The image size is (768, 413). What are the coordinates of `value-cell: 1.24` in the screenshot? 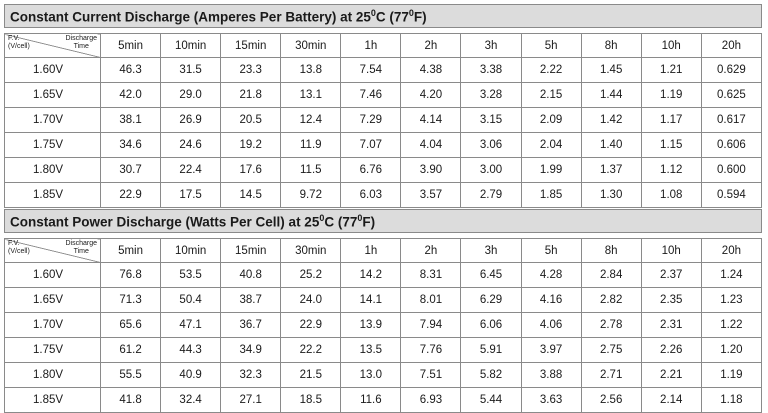 It's located at (731, 275).